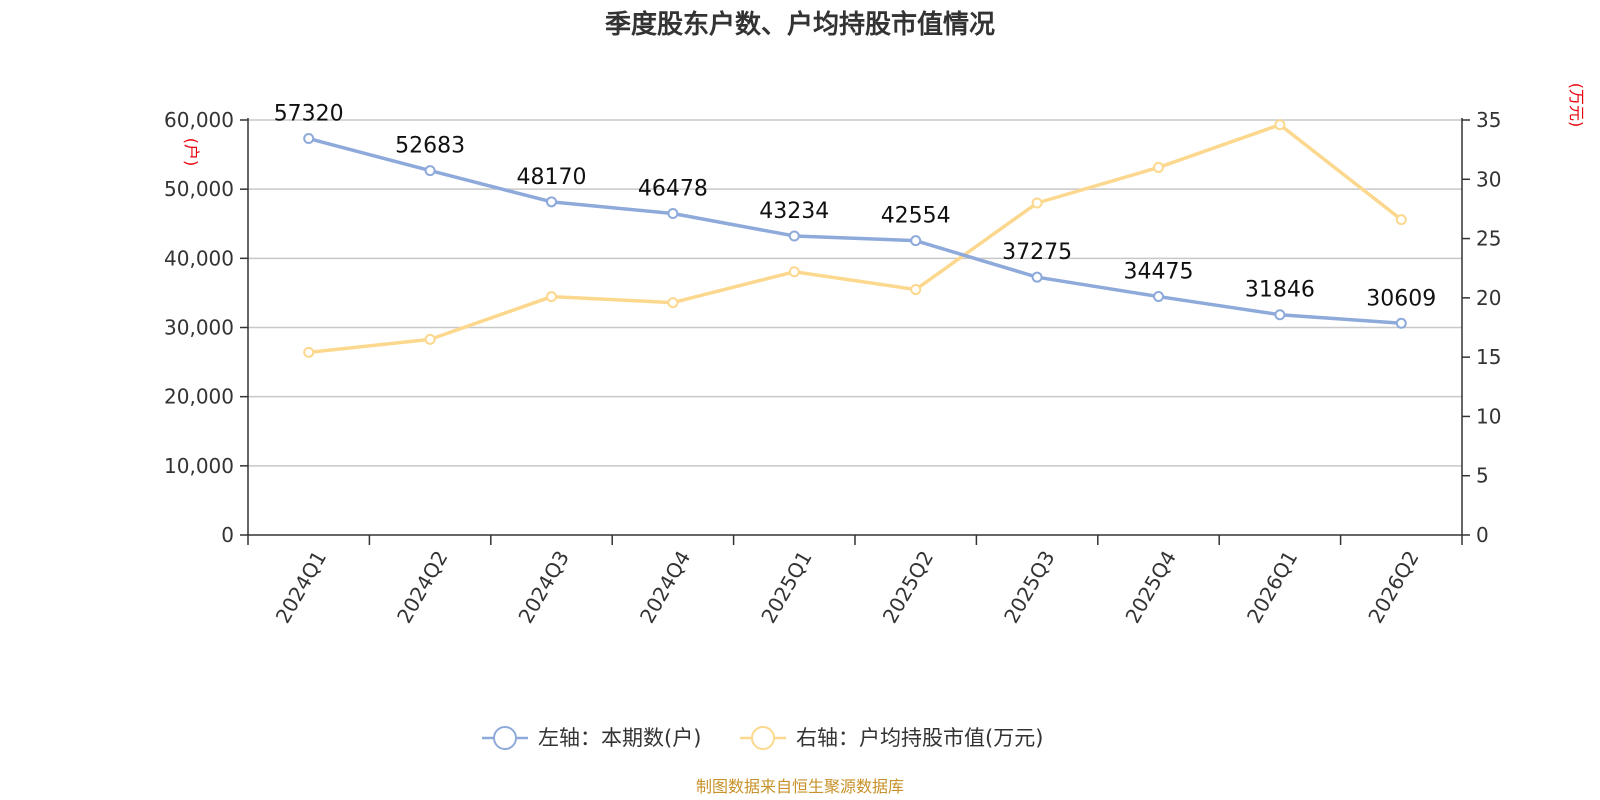  I want to click on left-tick-label: 60,000, so click(199, 120).